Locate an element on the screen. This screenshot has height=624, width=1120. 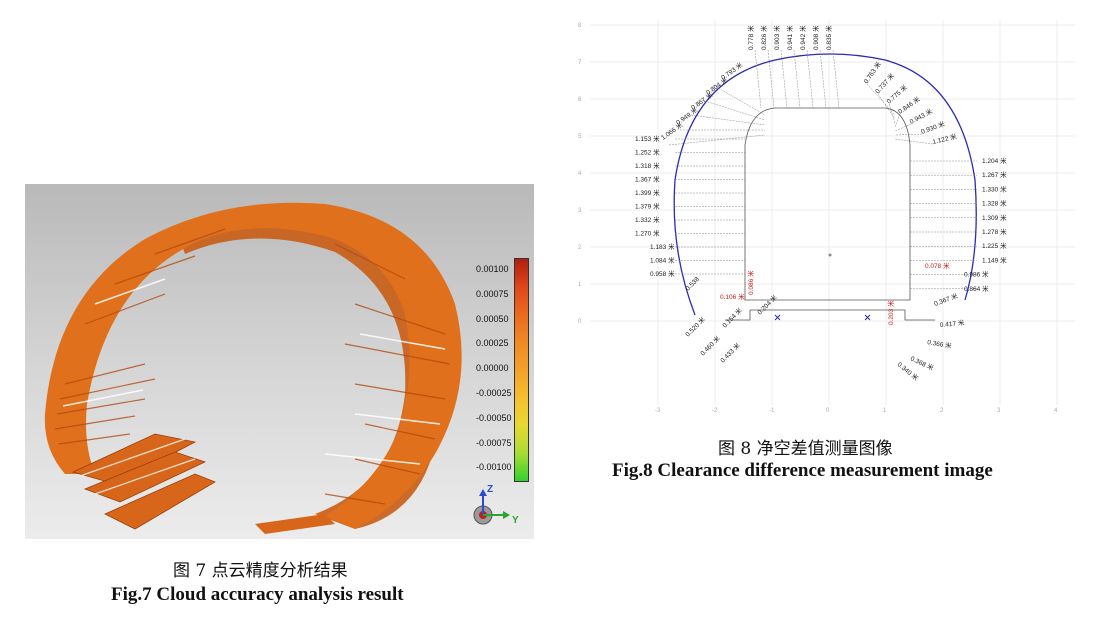
measurement-label: 1.379 米 is located at coordinates (647, 206).